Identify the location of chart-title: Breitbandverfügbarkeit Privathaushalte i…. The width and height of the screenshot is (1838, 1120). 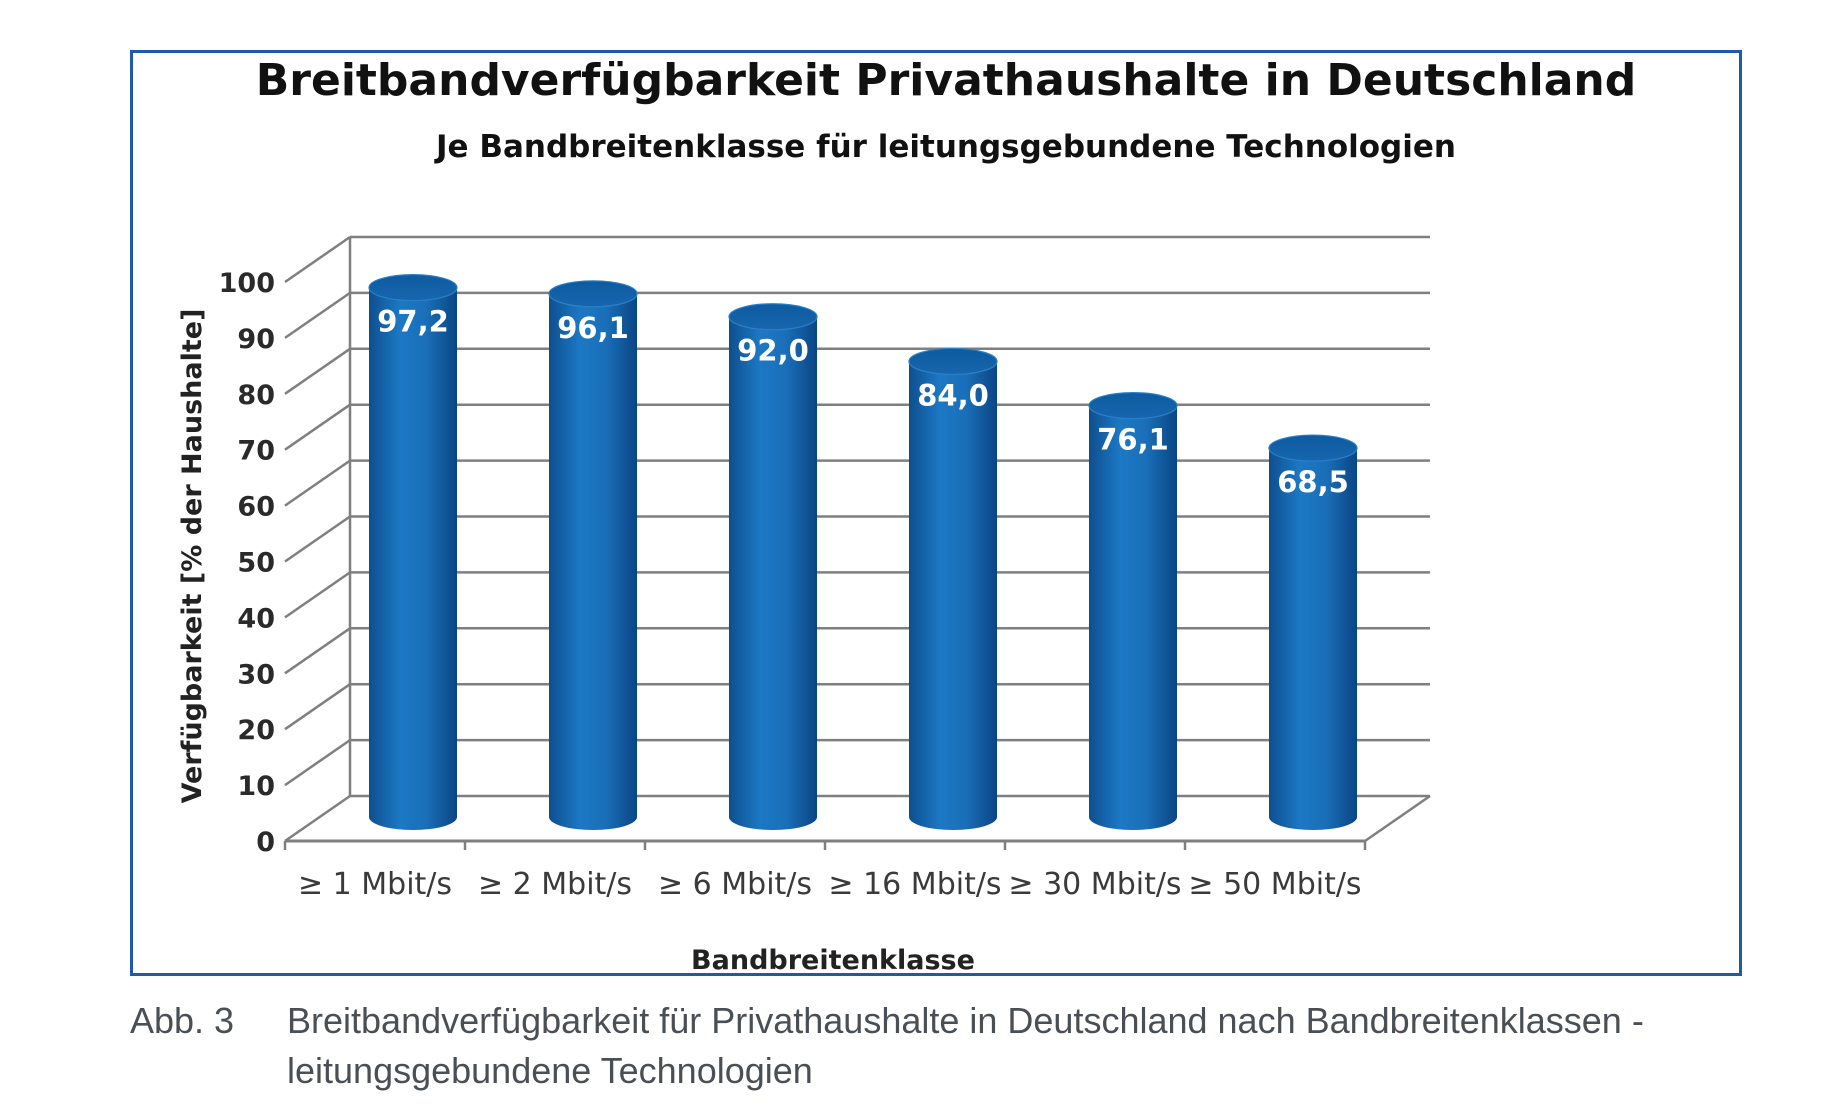
(946, 80).